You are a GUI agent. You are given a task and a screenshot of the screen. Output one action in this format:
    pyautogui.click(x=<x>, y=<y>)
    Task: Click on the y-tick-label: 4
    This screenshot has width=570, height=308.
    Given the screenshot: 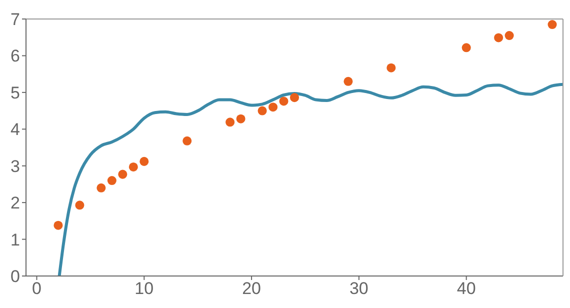 What is the action you would take?
    pyautogui.click(x=15, y=130)
    